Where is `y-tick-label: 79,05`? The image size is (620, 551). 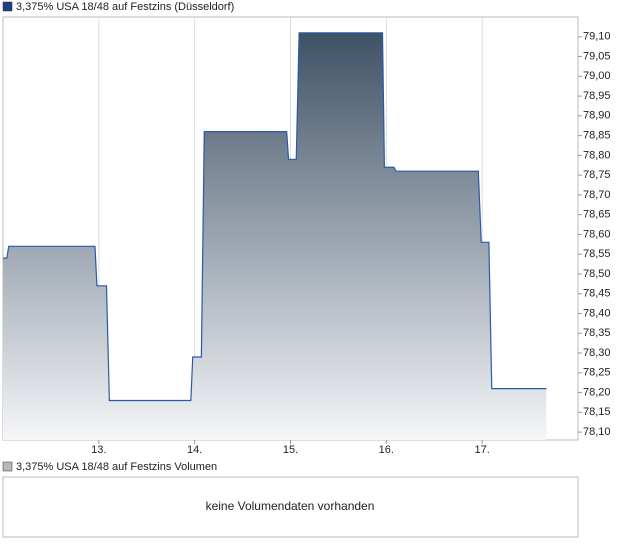
y-tick-label: 79,05 is located at coordinates (597, 56).